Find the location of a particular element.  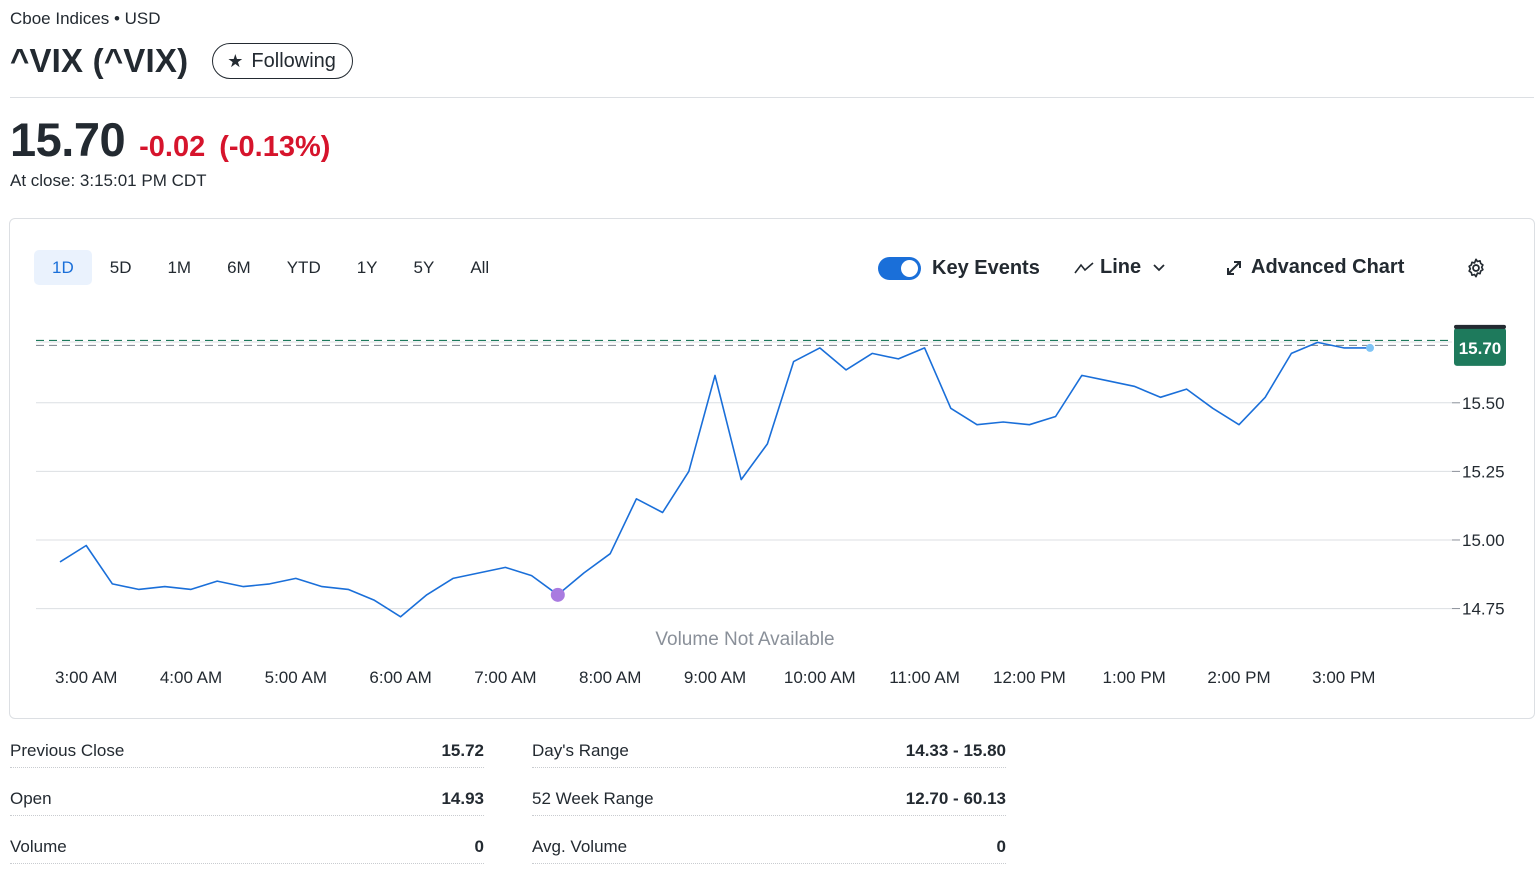

y-tick-label: 15.50 is located at coordinates (1483, 403).